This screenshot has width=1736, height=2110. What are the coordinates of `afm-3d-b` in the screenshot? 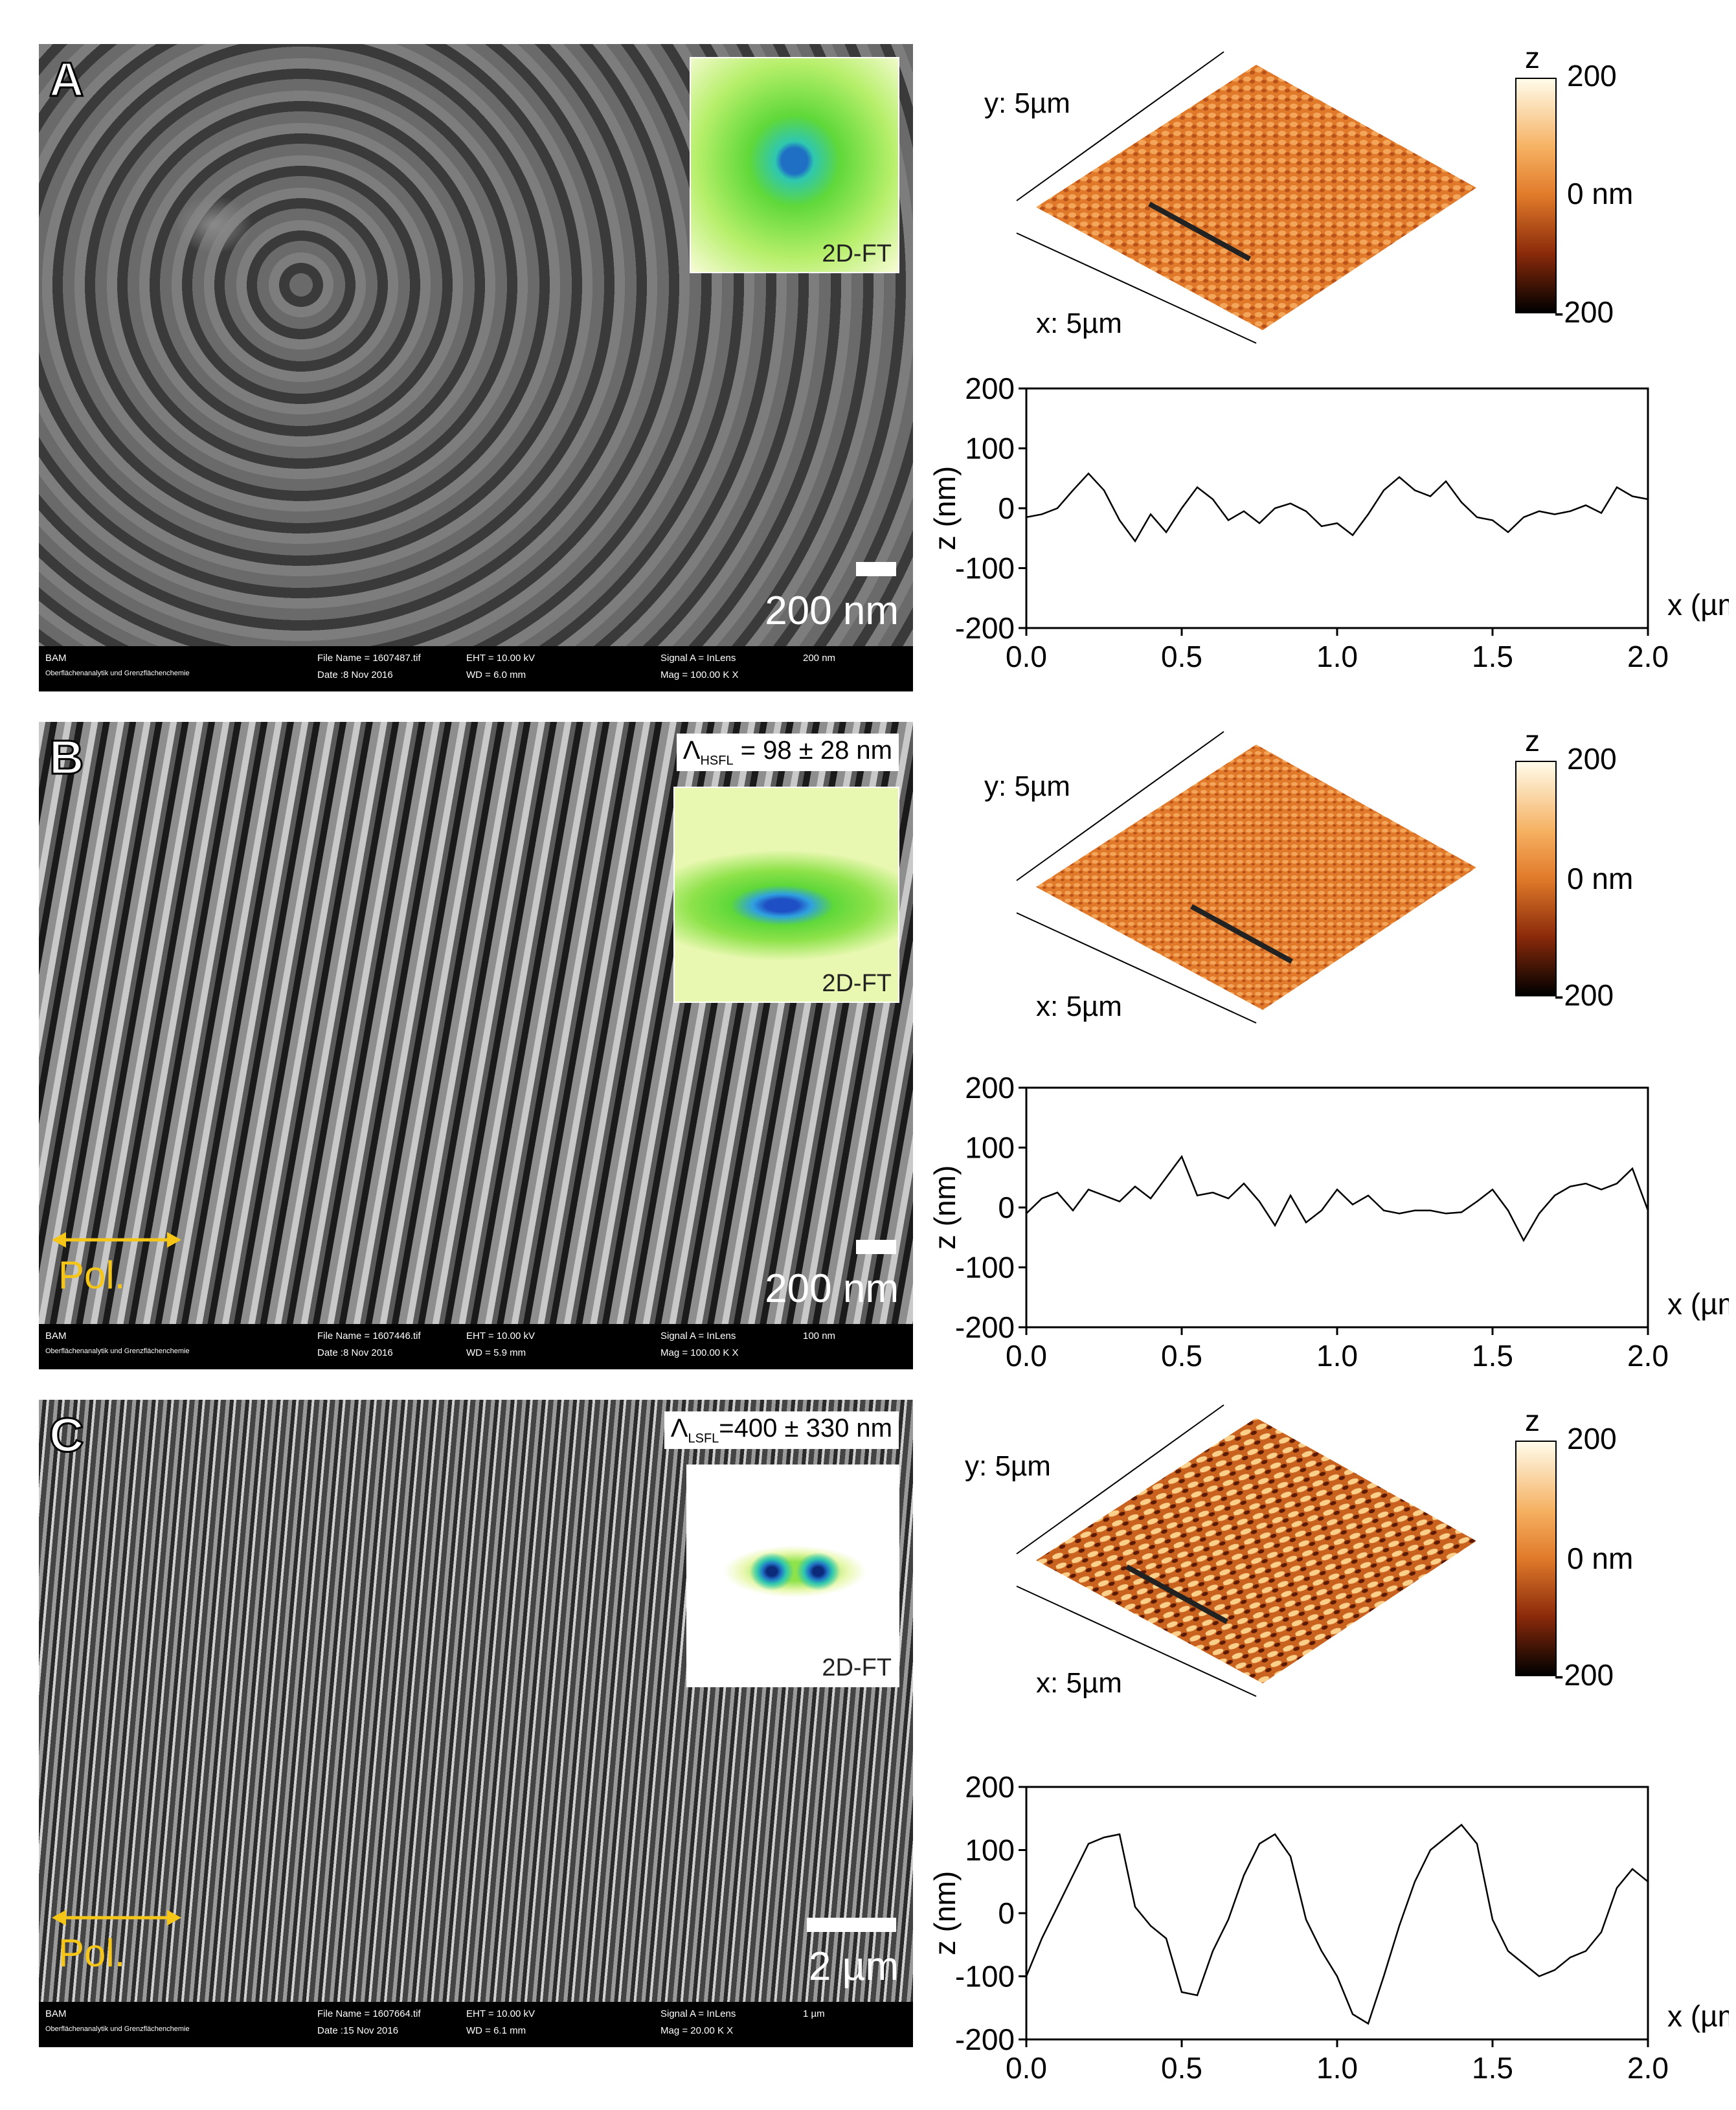 It's located at (1246, 877).